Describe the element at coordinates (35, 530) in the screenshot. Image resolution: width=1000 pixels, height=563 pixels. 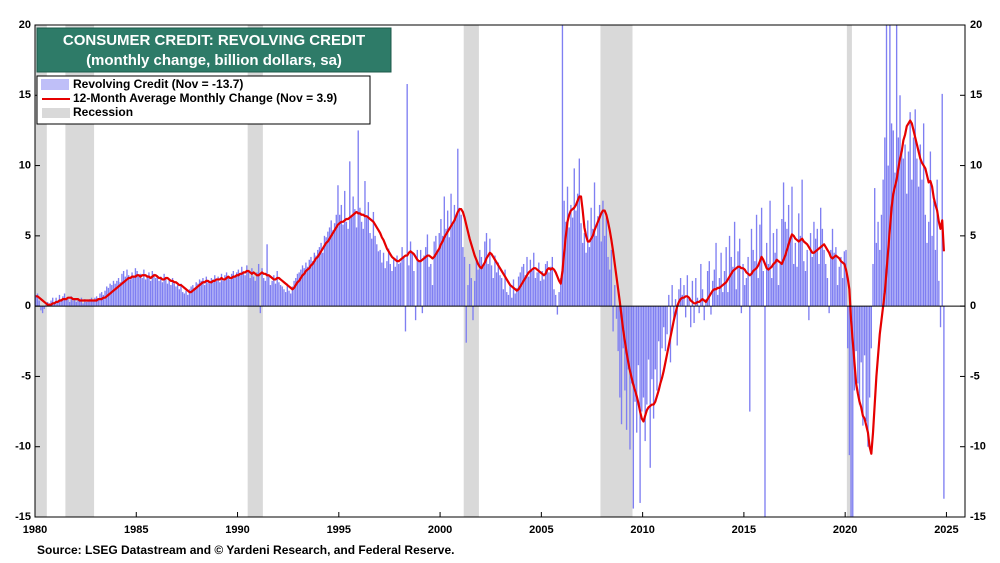
I see `x-tick-label: 1980` at that location.